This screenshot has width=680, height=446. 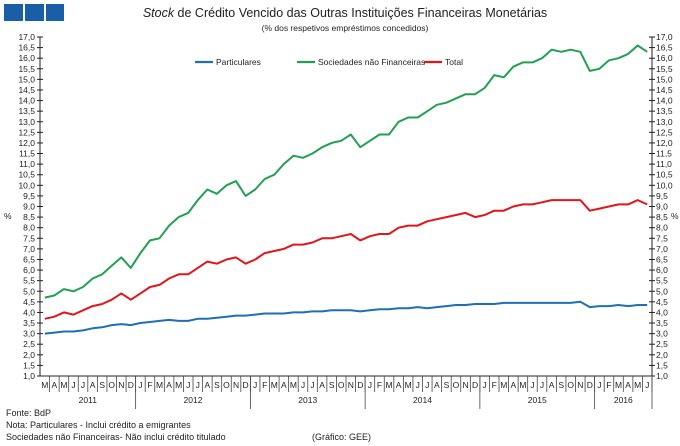 What do you see at coordinates (159, 13) in the screenshot?
I see `chart-title-italic: Stock` at bounding box center [159, 13].